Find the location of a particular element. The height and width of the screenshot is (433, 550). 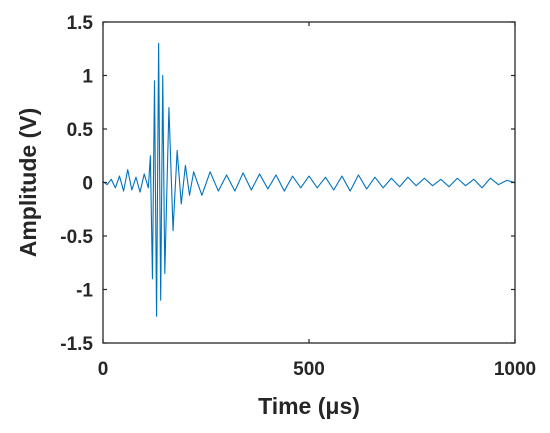

x-tick-label: 500 is located at coordinates (309, 369).